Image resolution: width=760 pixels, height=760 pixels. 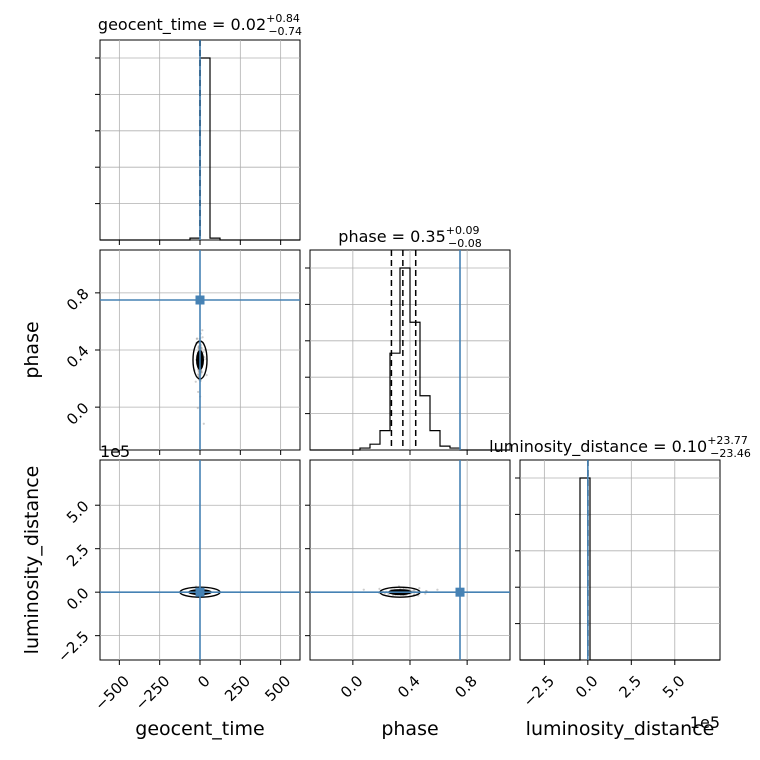 I want to click on histogram-panel-luminosity_distance: −2.5 0.0 2.5 5.0, so click(x=618, y=585).